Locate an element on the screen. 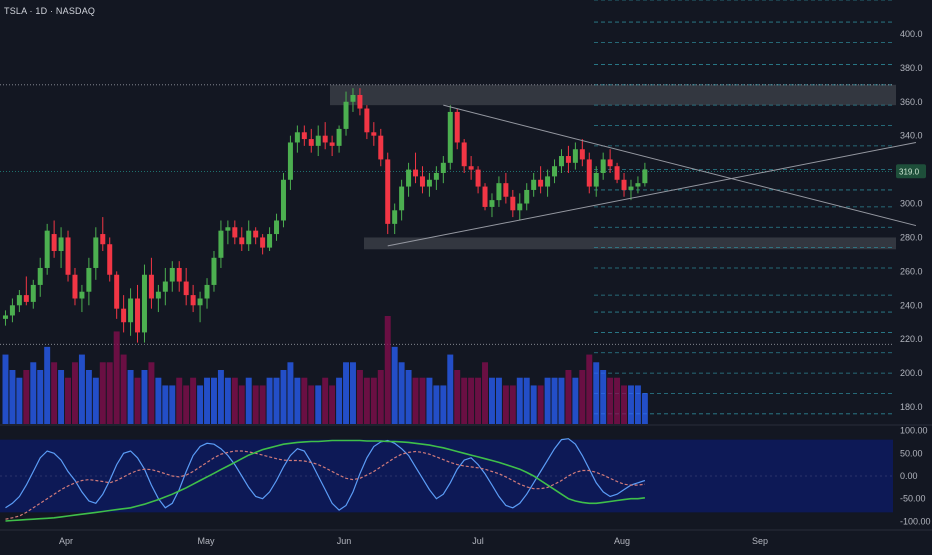 The image size is (932, 555). price-axis-label: 380.0 is located at coordinates (911, 68).